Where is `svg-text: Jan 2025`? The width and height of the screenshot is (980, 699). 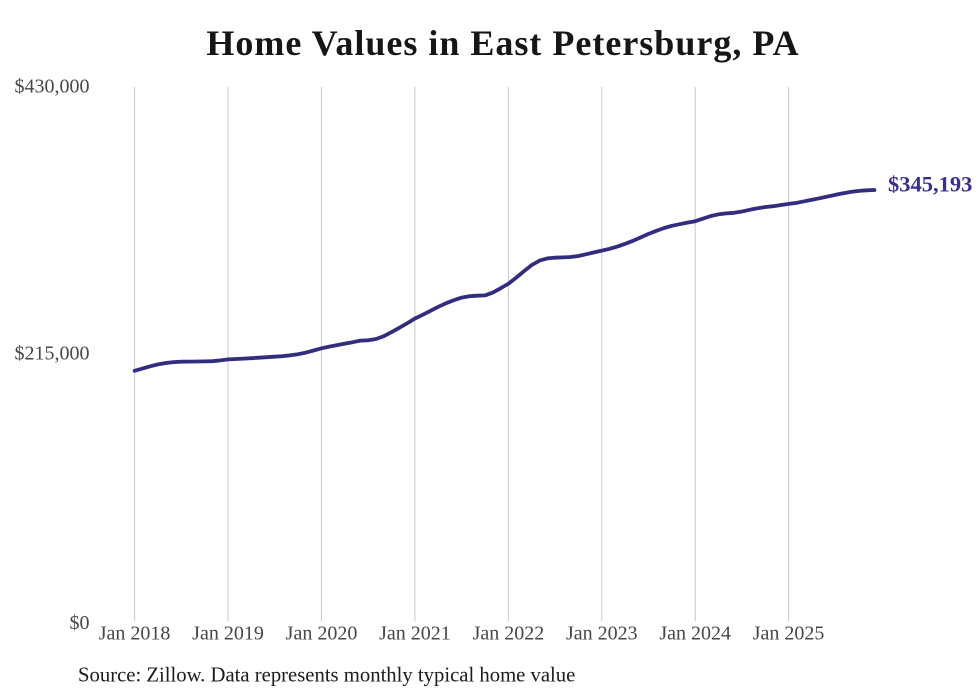
svg-text: Jan 2025 is located at coordinates (789, 634).